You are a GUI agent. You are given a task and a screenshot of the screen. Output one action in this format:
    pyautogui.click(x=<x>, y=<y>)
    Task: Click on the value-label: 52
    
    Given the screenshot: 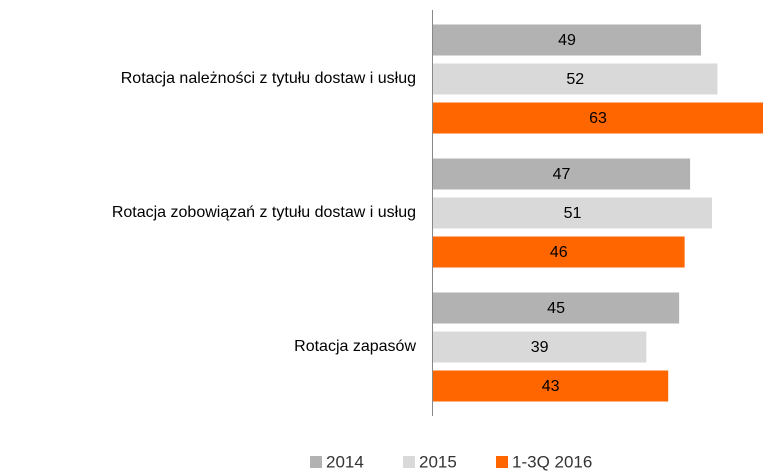 What is the action you would take?
    pyautogui.click(x=575, y=79)
    